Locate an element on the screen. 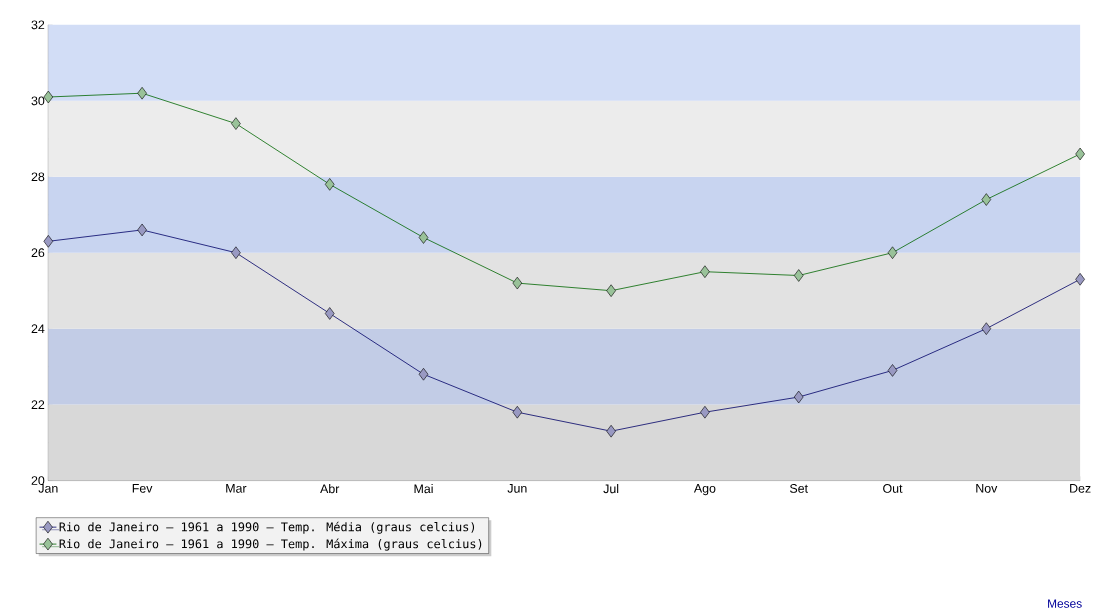 The width and height of the screenshot is (1102, 616). x-tick-label: Abr is located at coordinates (330, 489).